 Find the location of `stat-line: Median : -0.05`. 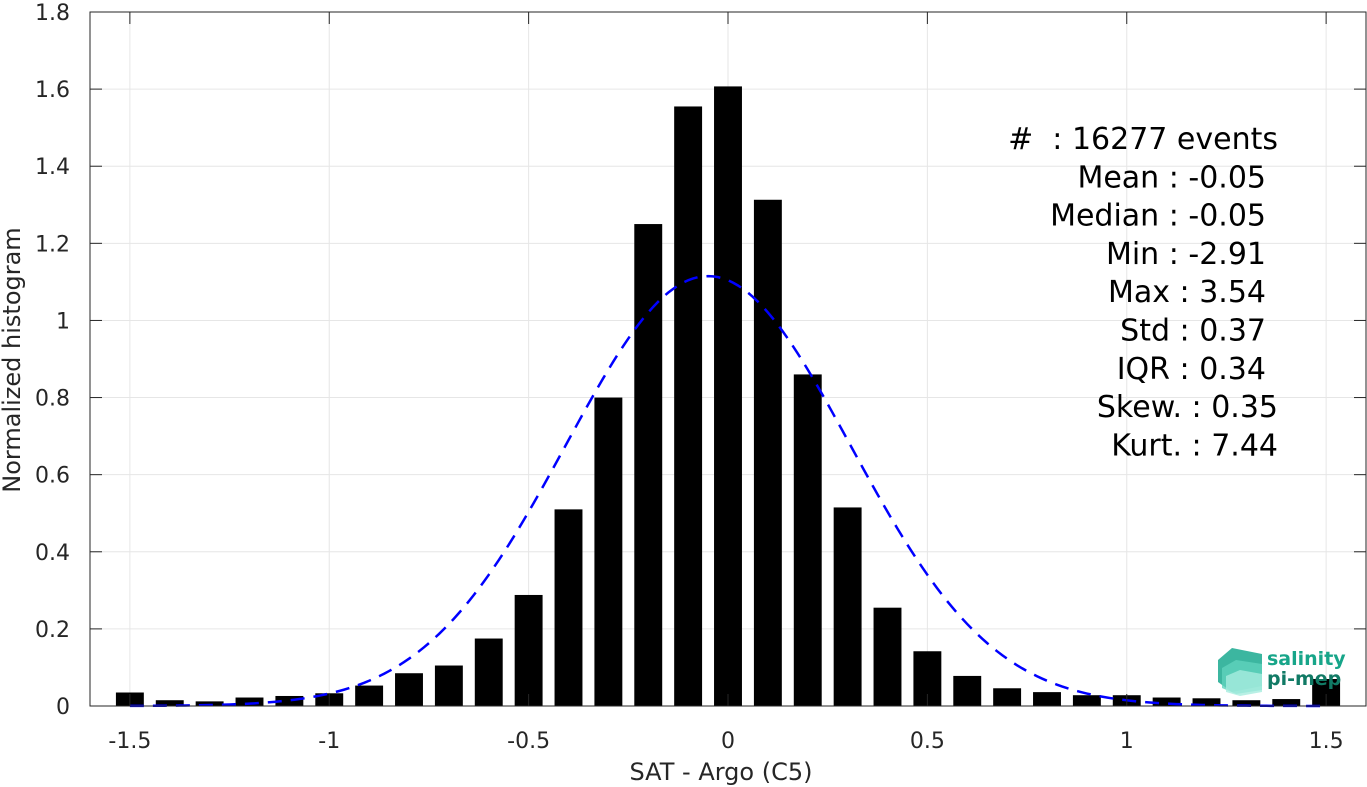

stat-line: Median : -0.05 is located at coordinates (1158, 216).